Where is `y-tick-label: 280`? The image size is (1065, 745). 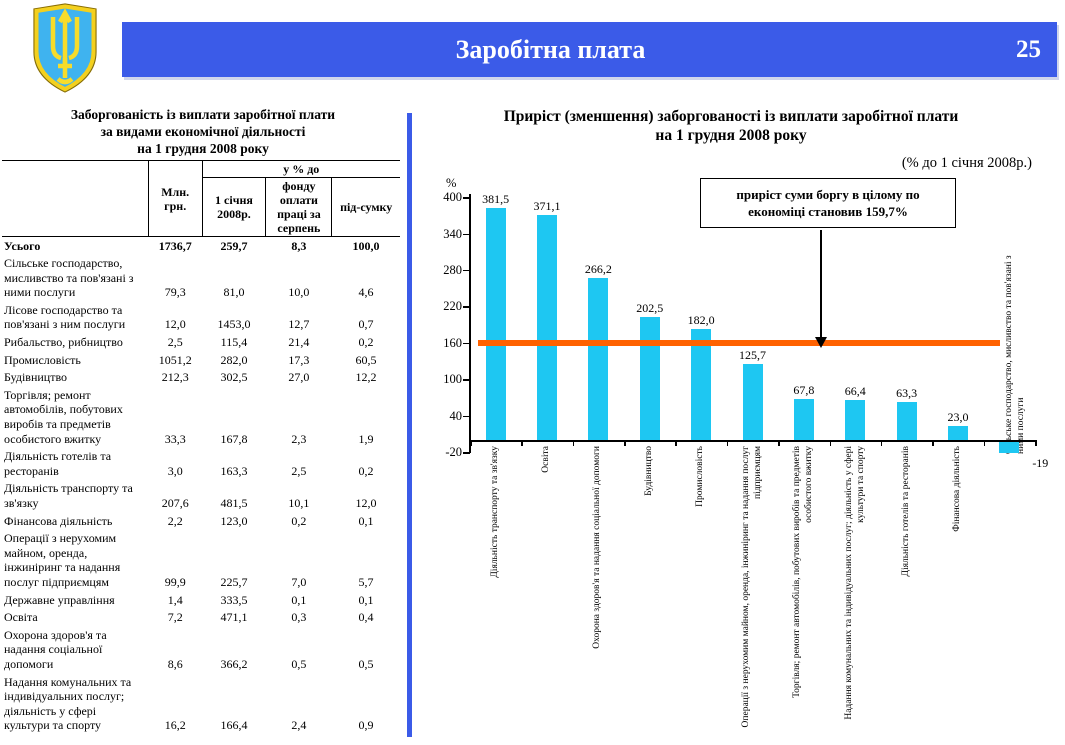
y-tick-label: 280 is located at coordinates (452, 269).